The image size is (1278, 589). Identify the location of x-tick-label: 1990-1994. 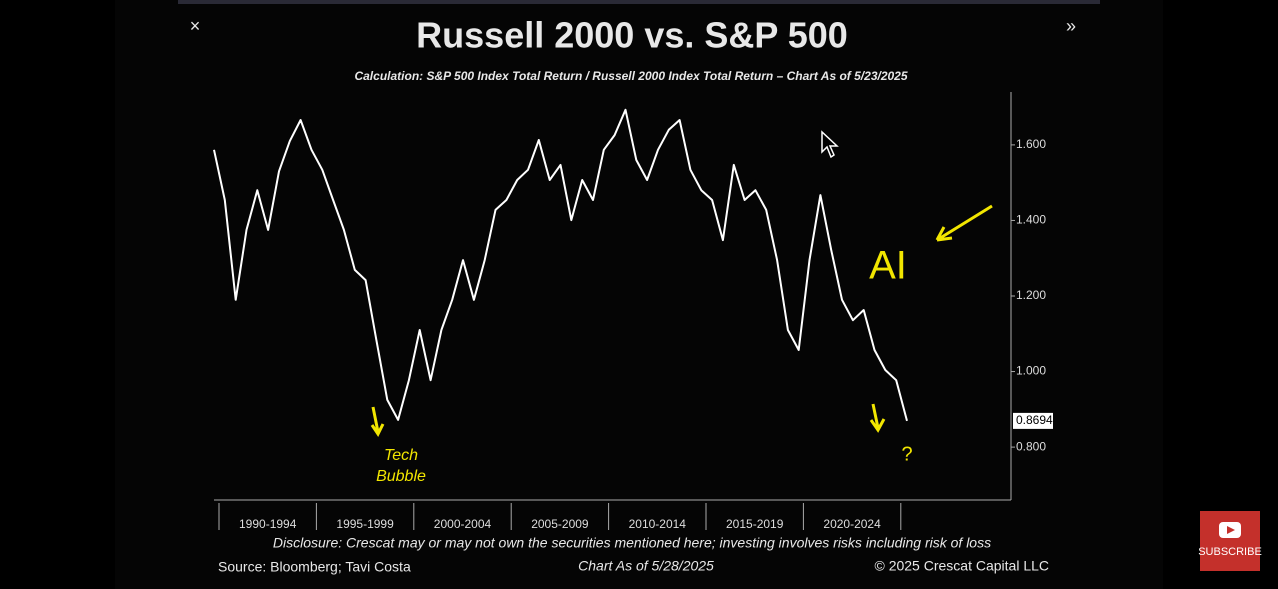
(268, 524).